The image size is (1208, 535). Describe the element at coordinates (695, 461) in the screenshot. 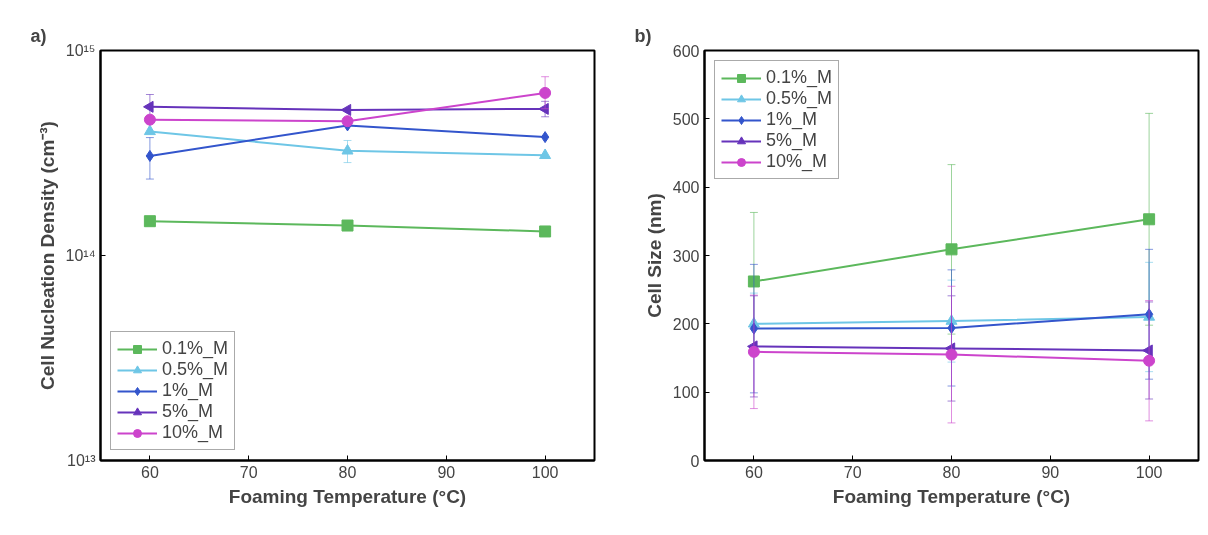

I see `y-tick-label: 0` at that location.